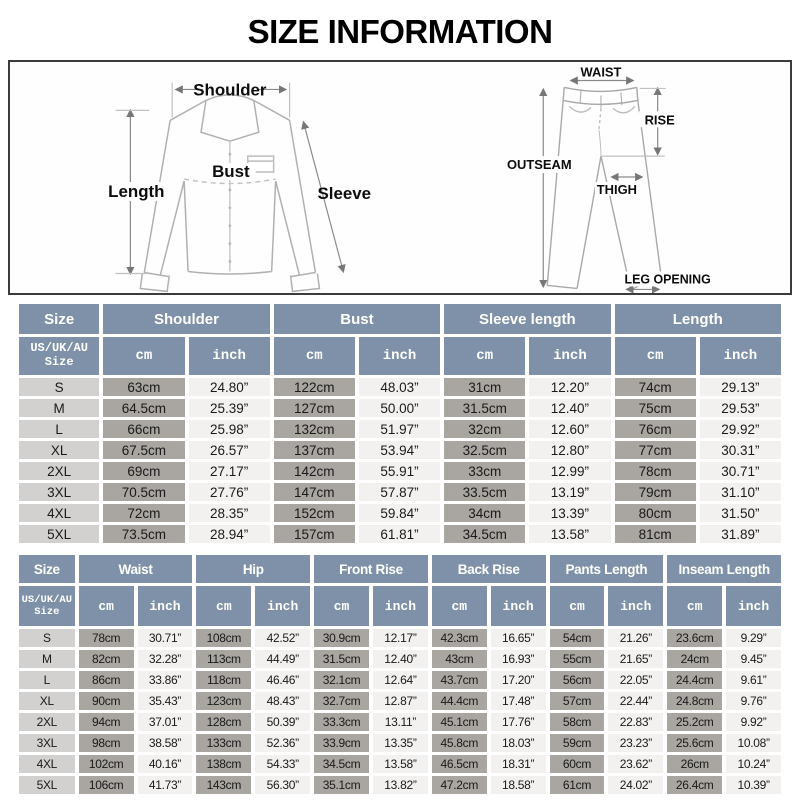 This screenshot has height=812, width=800. Describe the element at coordinates (740, 387) in the screenshot. I see `inch-value-cell: 29.13”` at that location.